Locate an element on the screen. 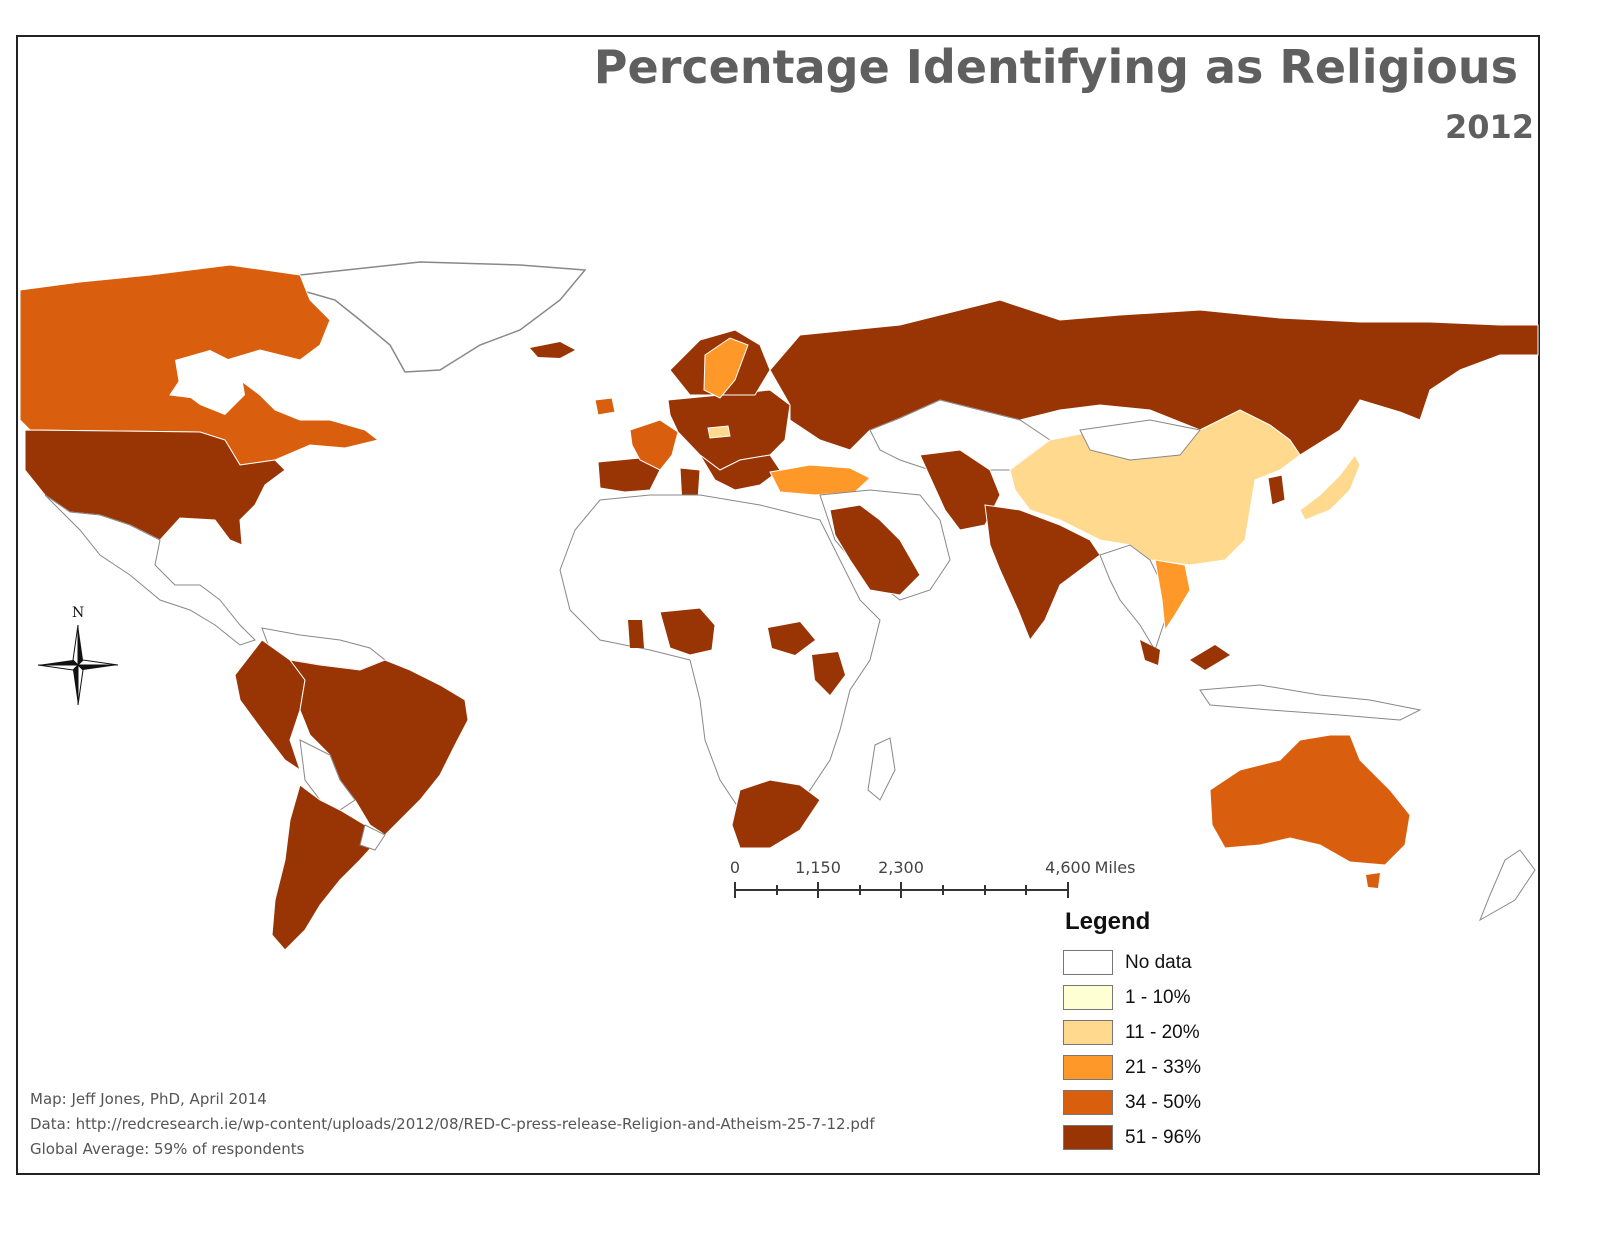 The image size is (1600, 1237). south-africa is located at coordinates (776, 814).